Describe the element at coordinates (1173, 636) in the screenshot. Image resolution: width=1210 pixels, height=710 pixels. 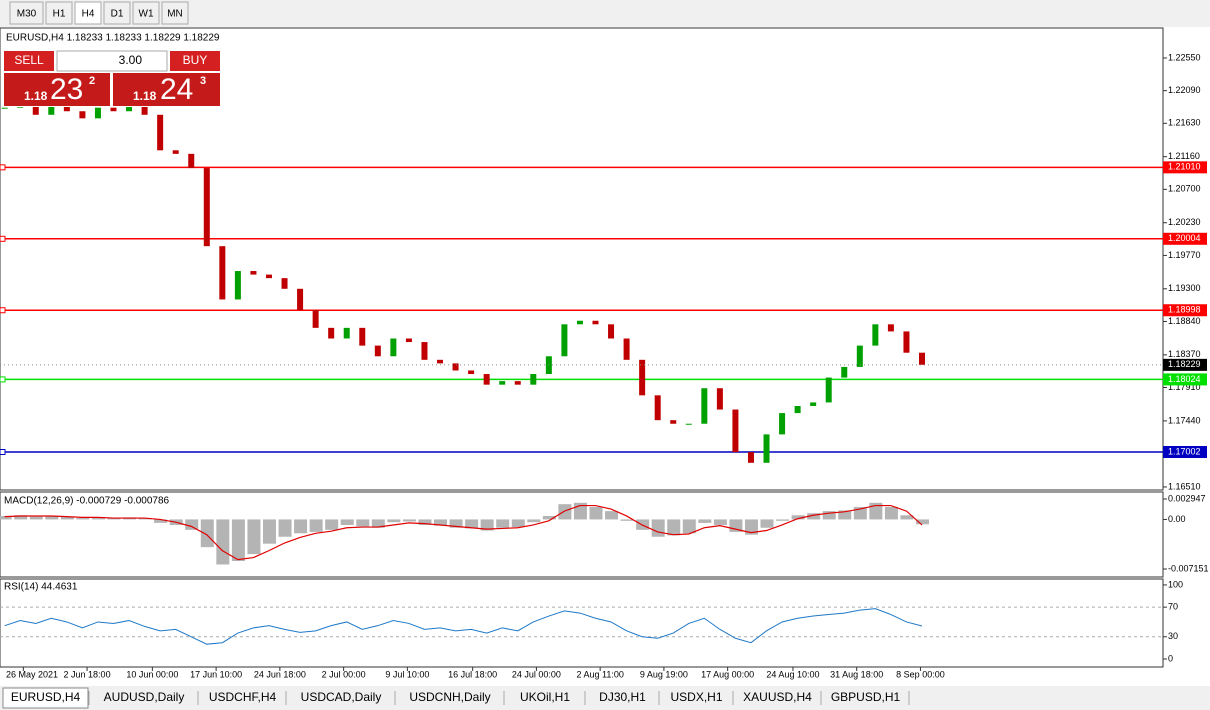
I see `y-tick-label: 30` at that location.